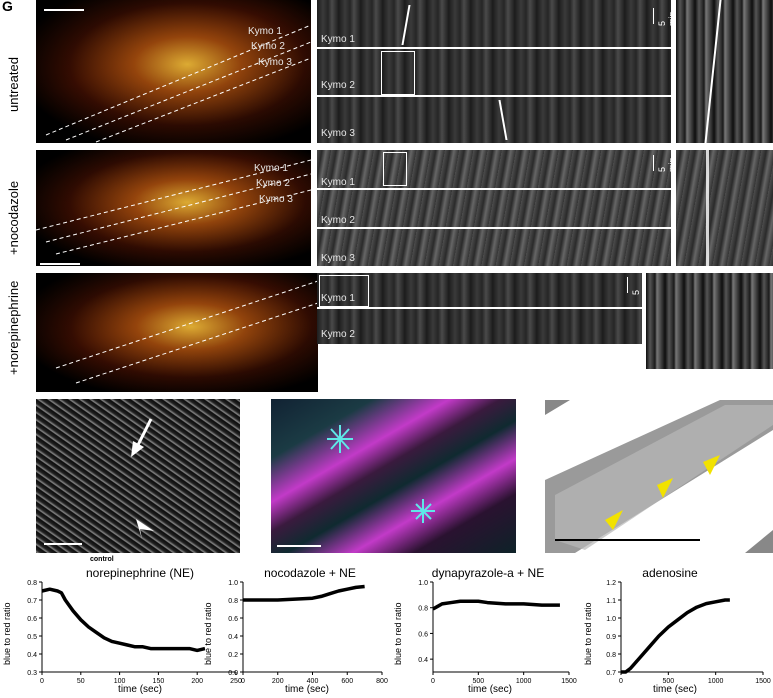  What do you see at coordinates (140, 689) in the screenshot?
I see `graph1-xlabel: time (sec)` at bounding box center [140, 689].